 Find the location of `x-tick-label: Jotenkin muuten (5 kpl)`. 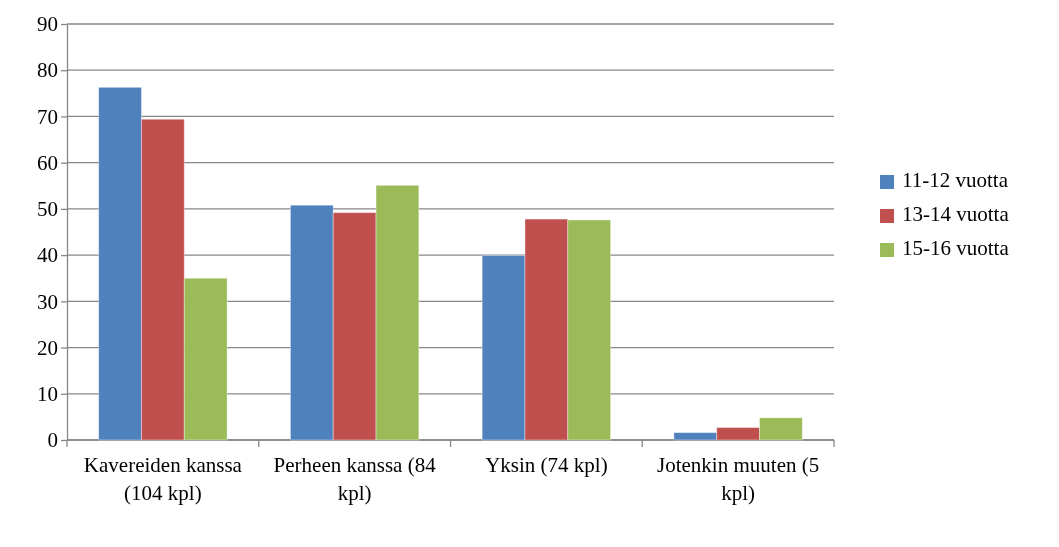

x-tick-label: Jotenkin muuten (5 kpl) is located at coordinates (738, 479).